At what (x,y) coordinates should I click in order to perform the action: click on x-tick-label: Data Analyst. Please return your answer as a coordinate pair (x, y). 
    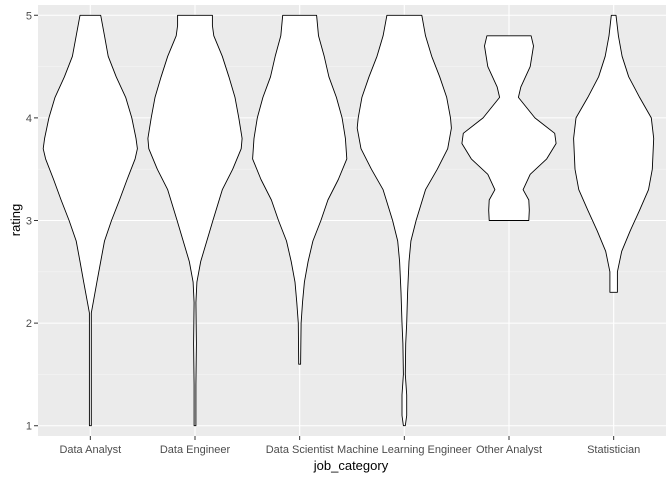
    Looking at the image, I should click on (90, 450).